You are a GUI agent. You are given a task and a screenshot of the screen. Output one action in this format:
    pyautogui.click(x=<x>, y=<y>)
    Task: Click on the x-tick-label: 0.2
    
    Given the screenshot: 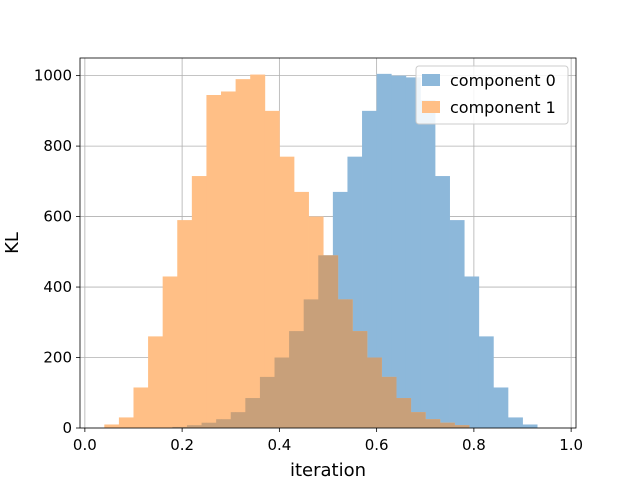 What is the action you would take?
    pyautogui.click(x=182, y=445)
    